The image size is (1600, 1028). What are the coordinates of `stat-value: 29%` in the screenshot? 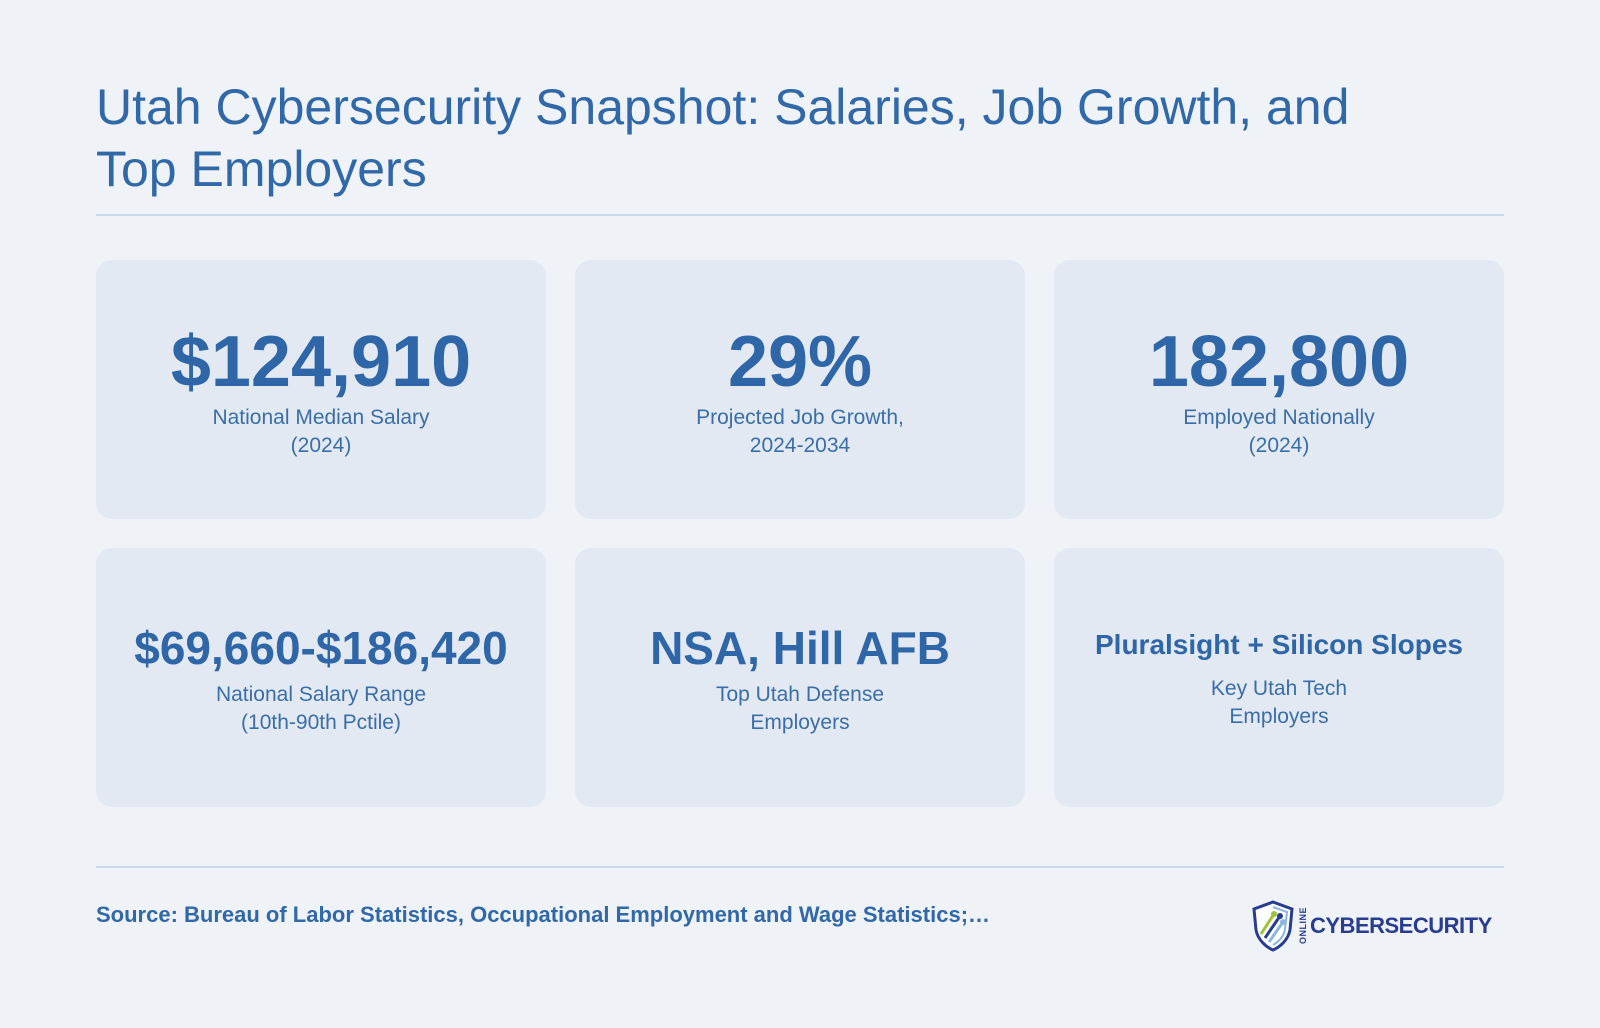 It's located at (800, 361).